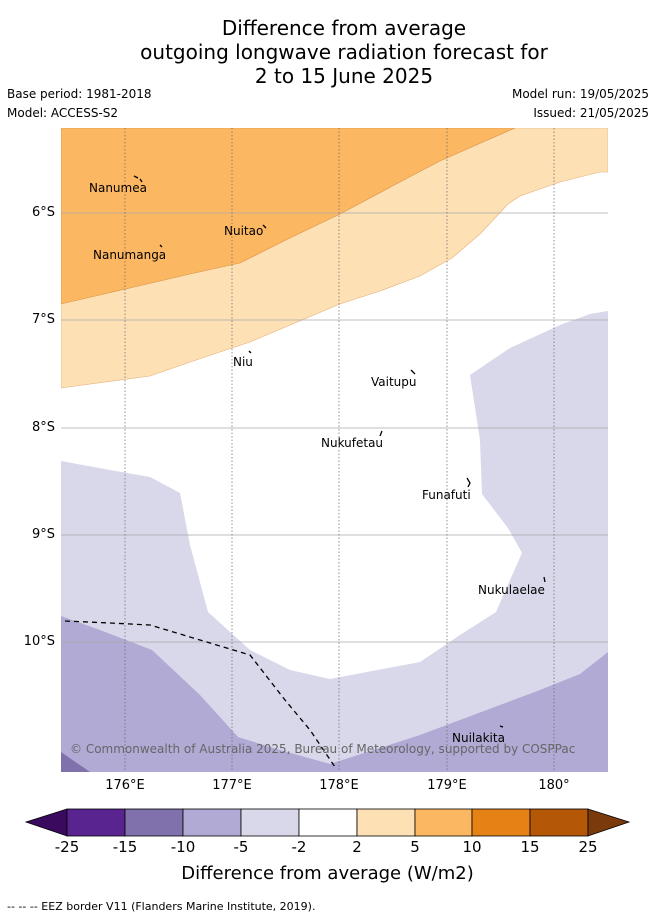 The width and height of the screenshot is (655, 919). I want to click on place-label-vaitupu: Vaitupu, so click(394, 382).